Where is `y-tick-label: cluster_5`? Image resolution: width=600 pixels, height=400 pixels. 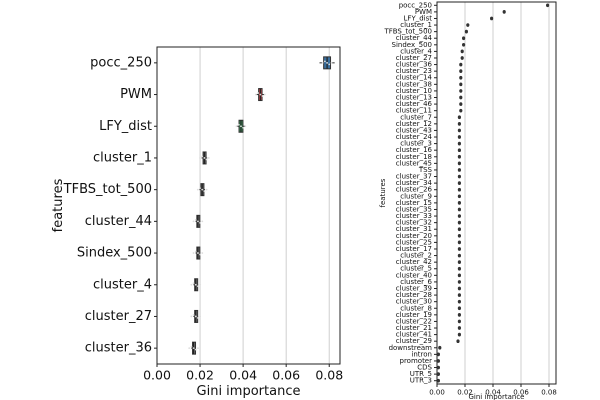
y-tick-label: cluster_5 is located at coordinates (416, 269).